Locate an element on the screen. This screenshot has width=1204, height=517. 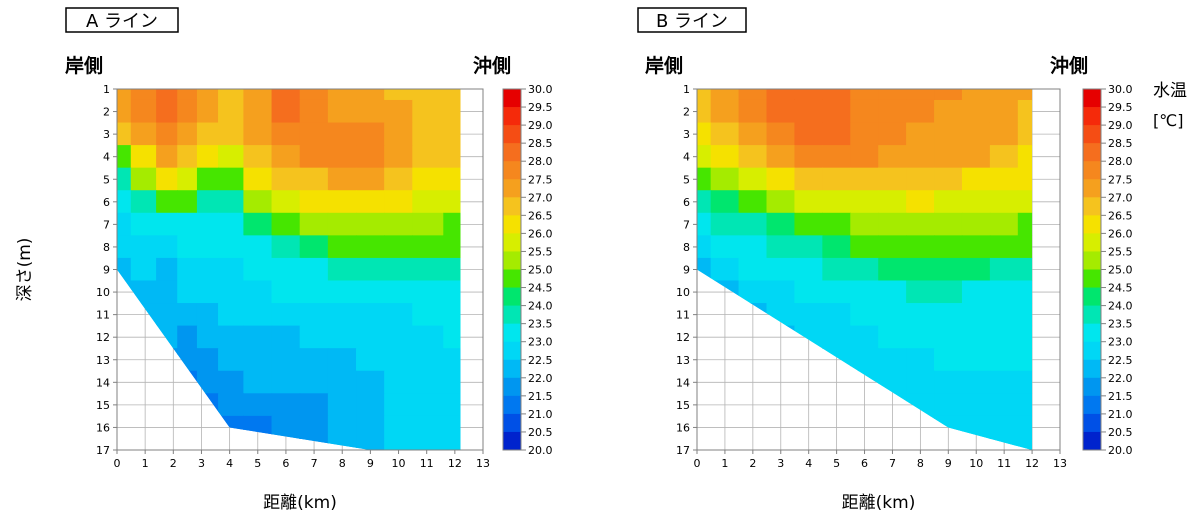
y-tick-label: 11 is located at coordinates (103, 315).